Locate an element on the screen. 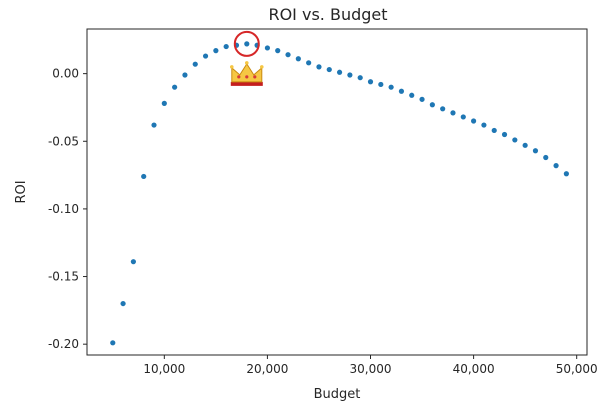 This screenshot has height=402, width=607. y-tick-label: -0.15 is located at coordinates (63, 277).